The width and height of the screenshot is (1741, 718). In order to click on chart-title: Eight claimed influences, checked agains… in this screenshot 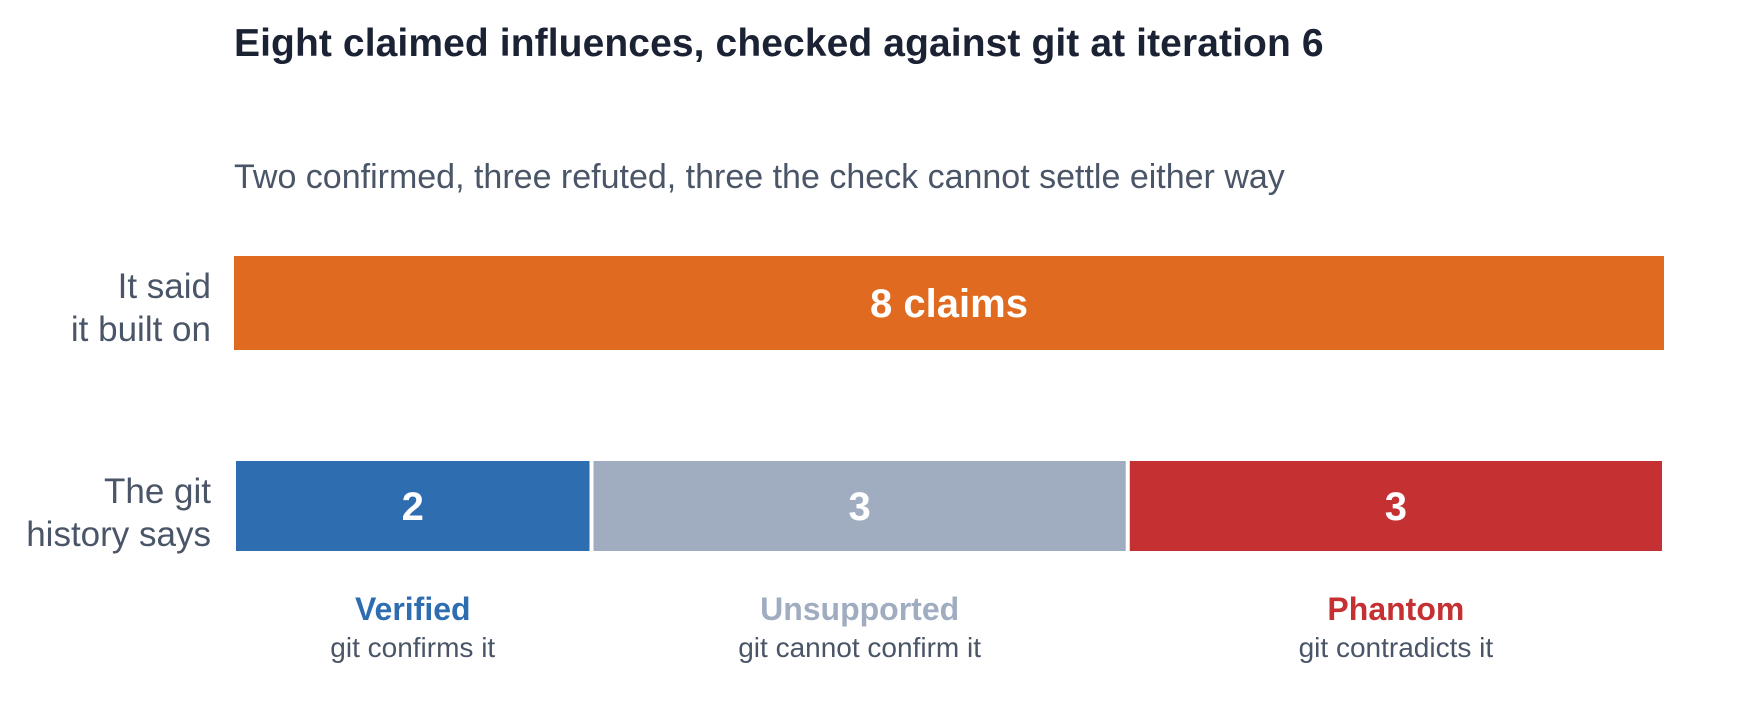, I will do `click(779, 43)`.